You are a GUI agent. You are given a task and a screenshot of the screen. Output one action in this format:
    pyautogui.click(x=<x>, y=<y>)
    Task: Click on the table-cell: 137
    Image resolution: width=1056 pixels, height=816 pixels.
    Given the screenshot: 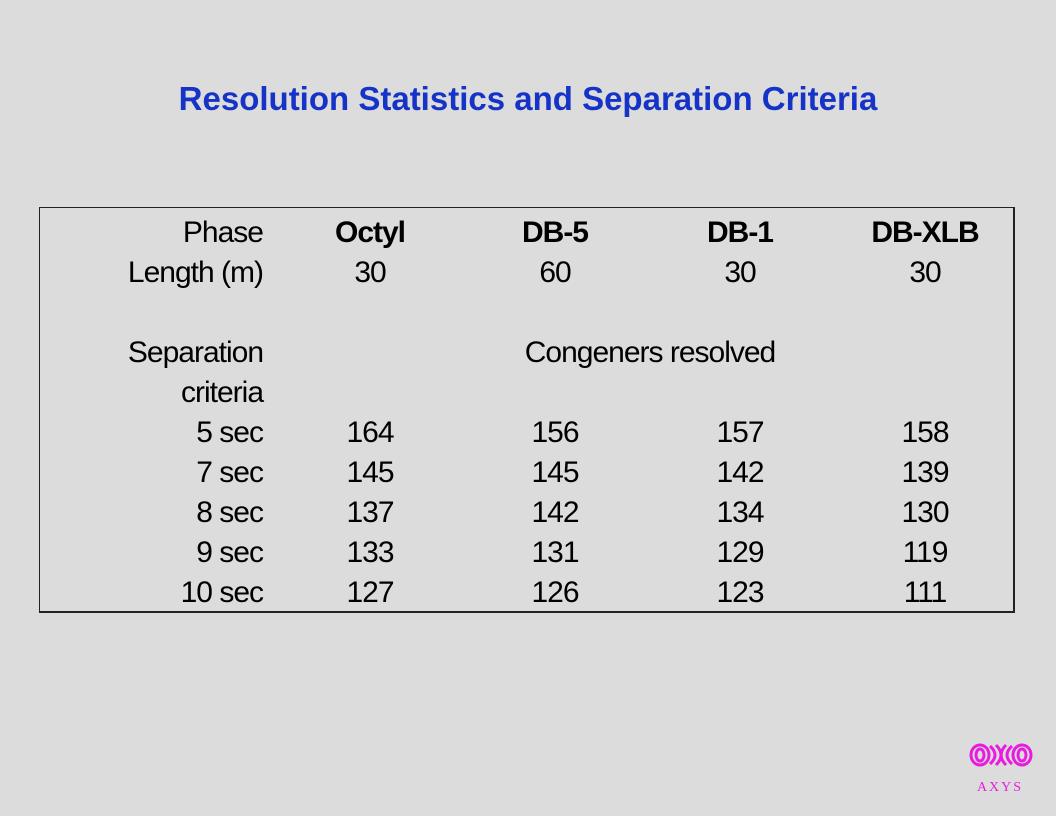 What is the action you would take?
    pyautogui.click(x=370, y=512)
    